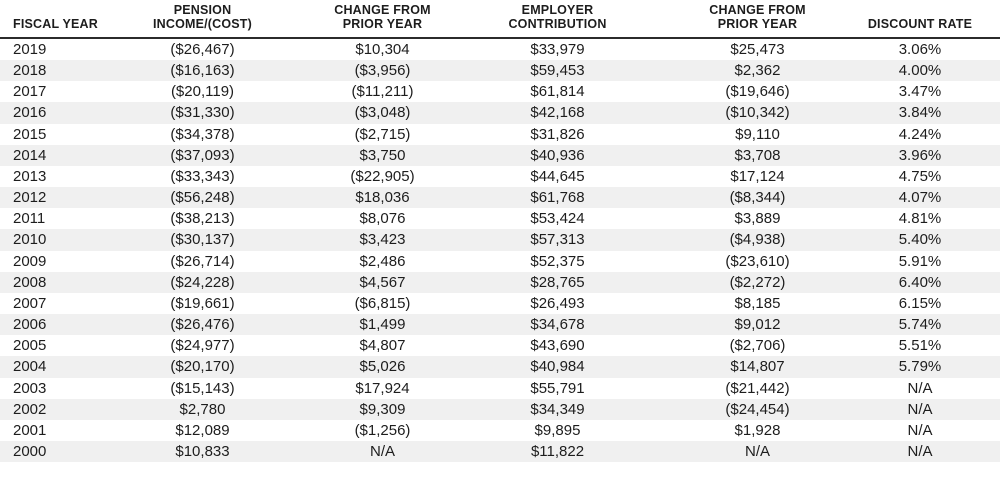 The width and height of the screenshot is (1000, 478). Describe the element at coordinates (30, 303) in the screenshot. I see `fiscal-year-cell: 2007` at that location.